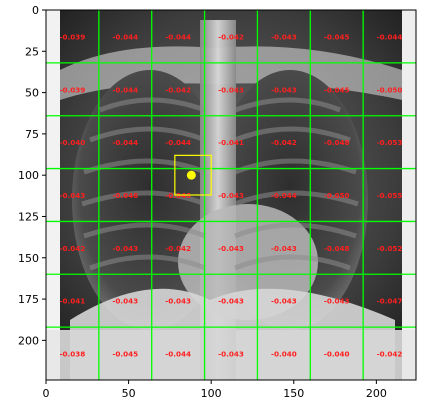 The image size is (425, 417). What do you see at coordinates (409, 195) in the screenshot?
I see `xray-right-border` at bounding box center [409, 195].